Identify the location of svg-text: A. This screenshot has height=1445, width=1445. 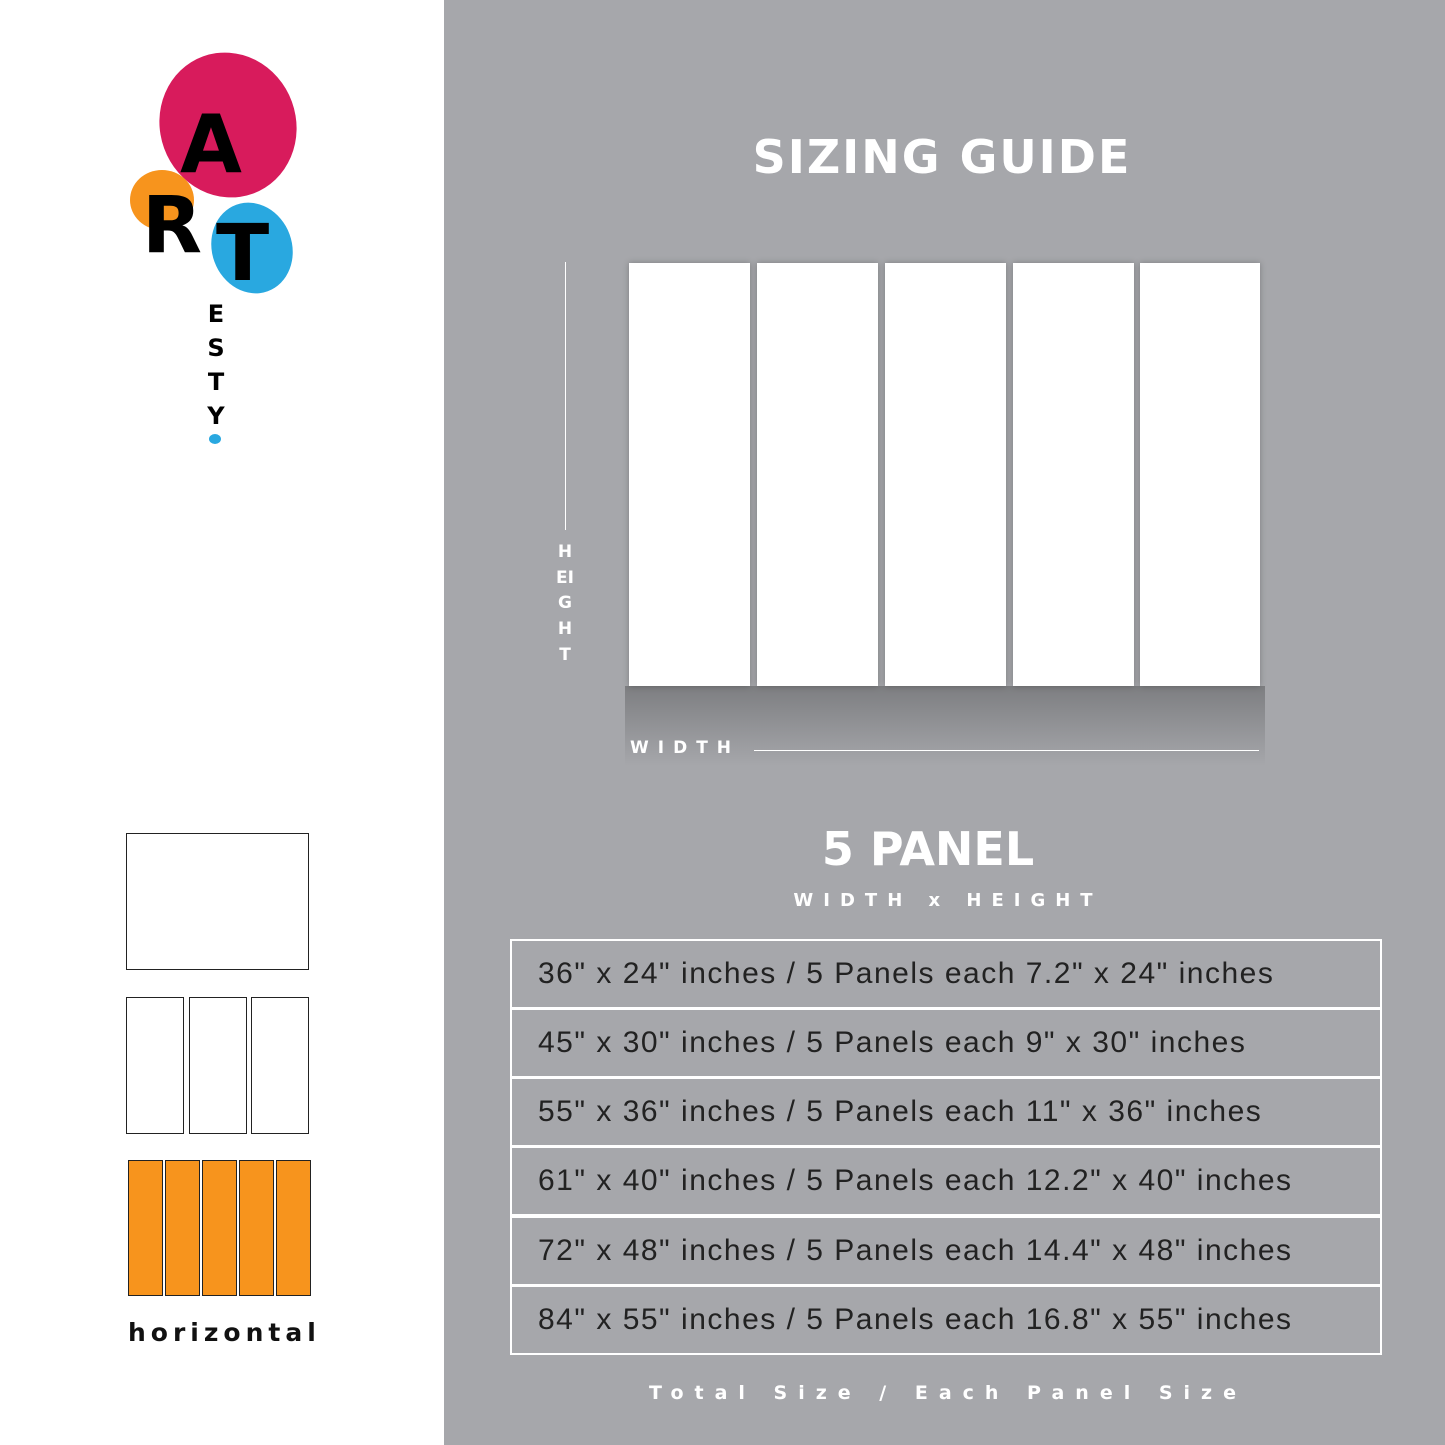
(211, 144).